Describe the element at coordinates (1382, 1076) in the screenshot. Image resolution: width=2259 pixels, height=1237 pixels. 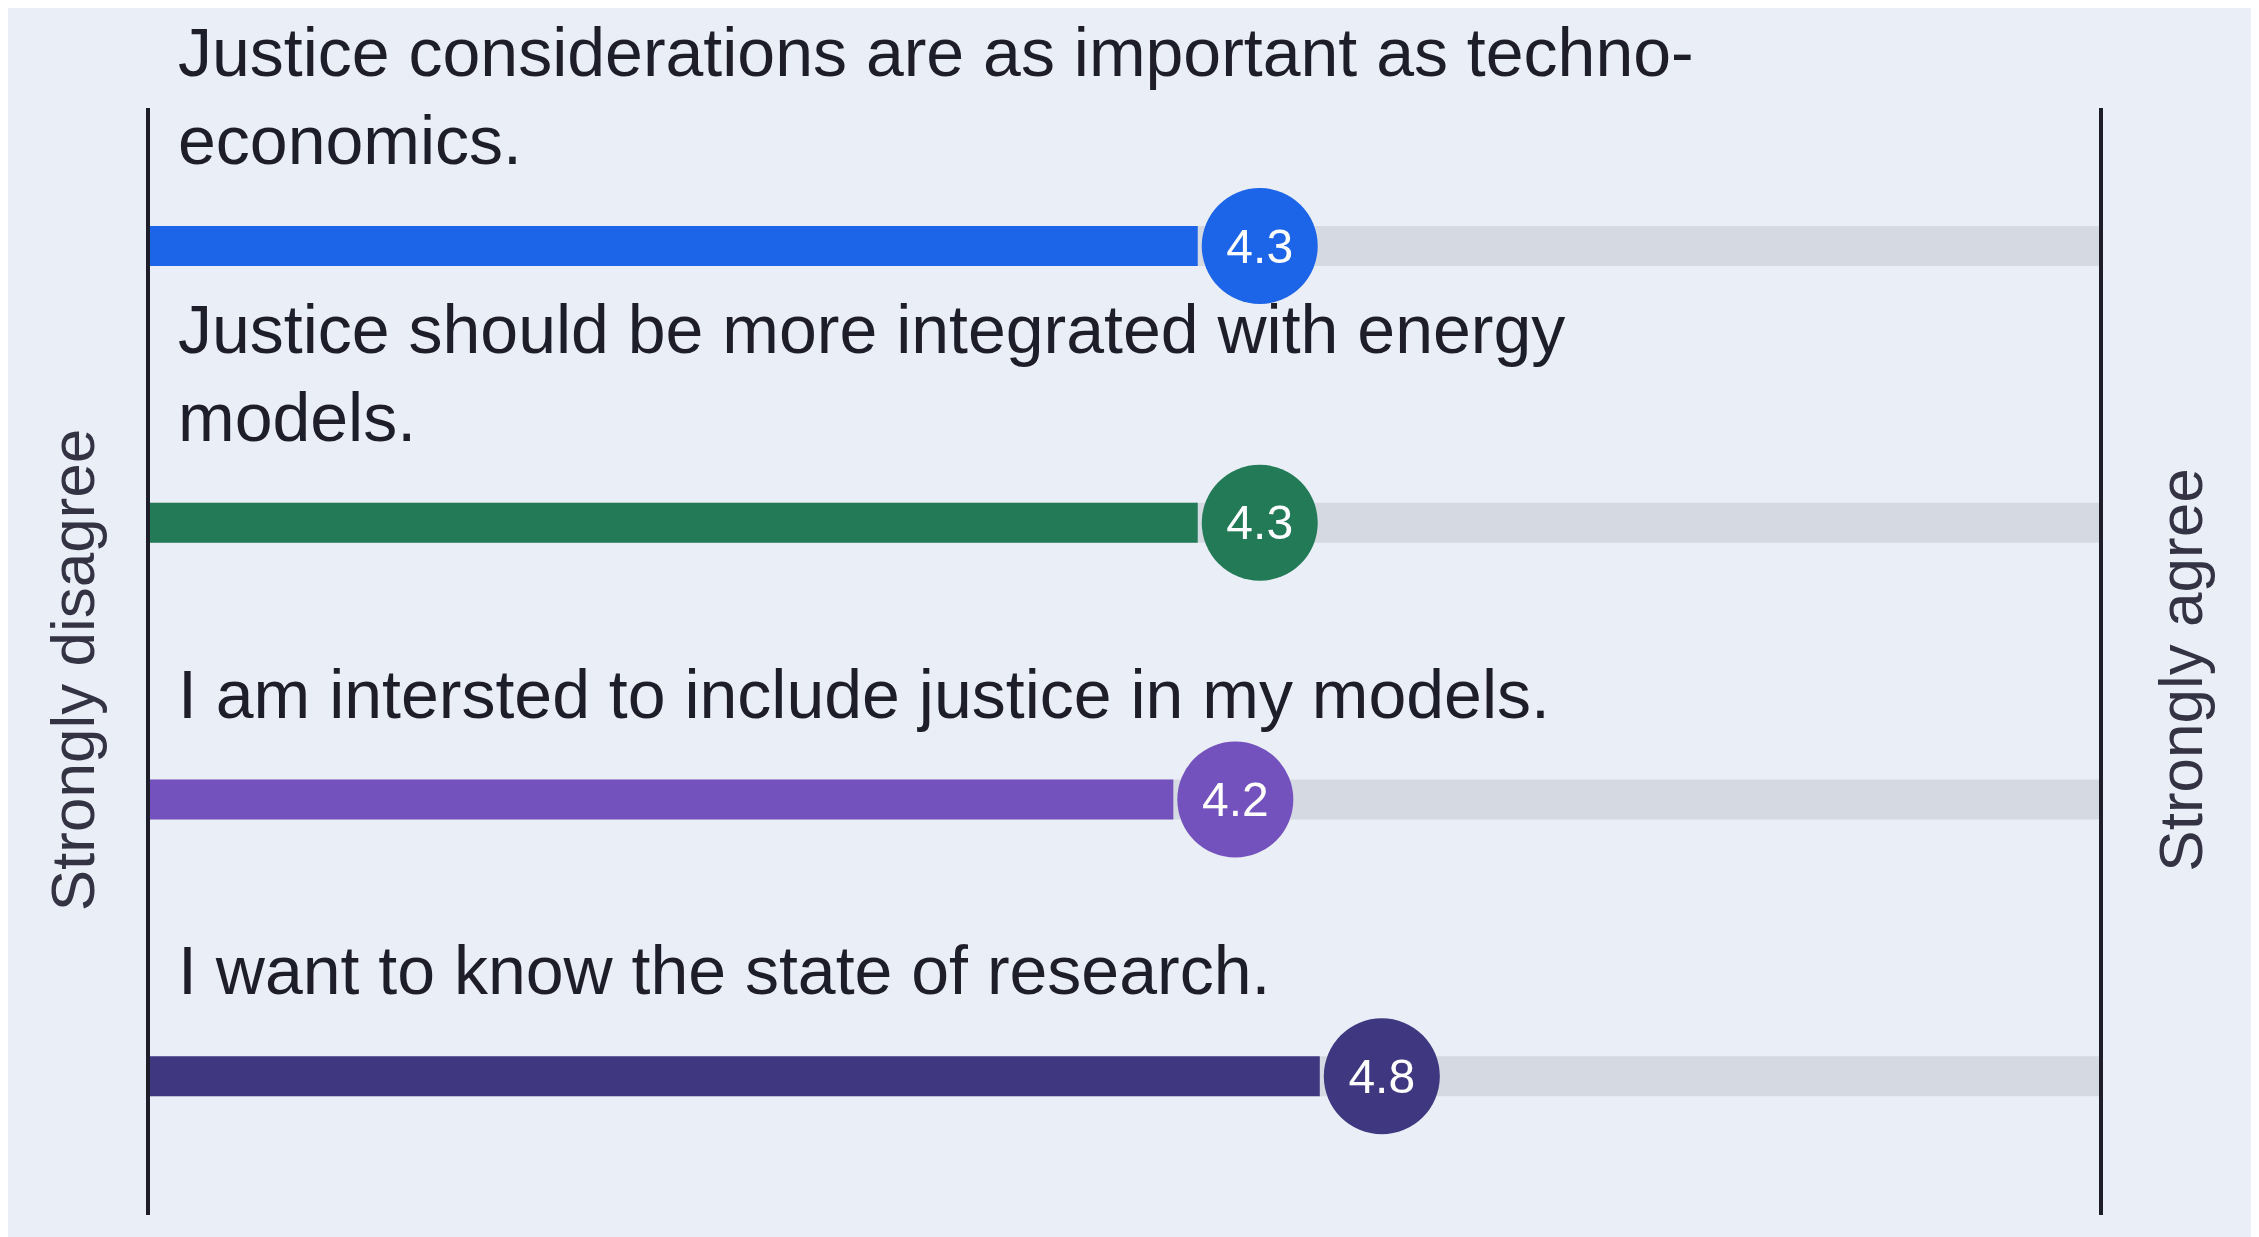
I see `data-label: 4.8` at that location.